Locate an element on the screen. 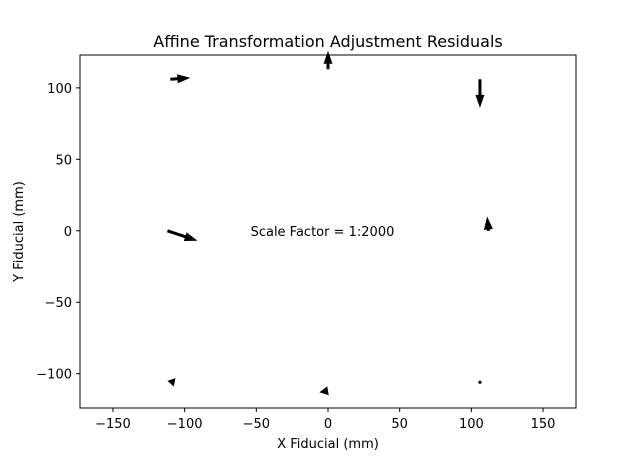 This screenshot has height=459, width=640. x-tick-label: −150 is located at coordinates (113, 424).